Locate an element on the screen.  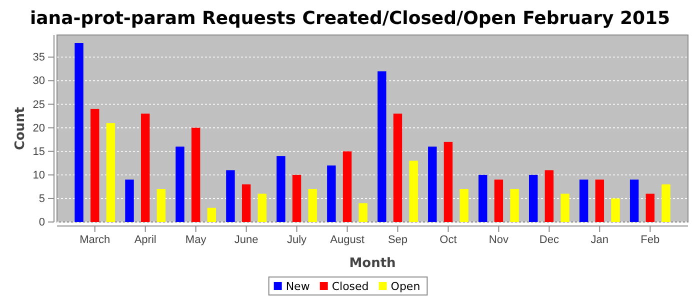
x-tick-label: Dec is located at coordinates (549, 240).